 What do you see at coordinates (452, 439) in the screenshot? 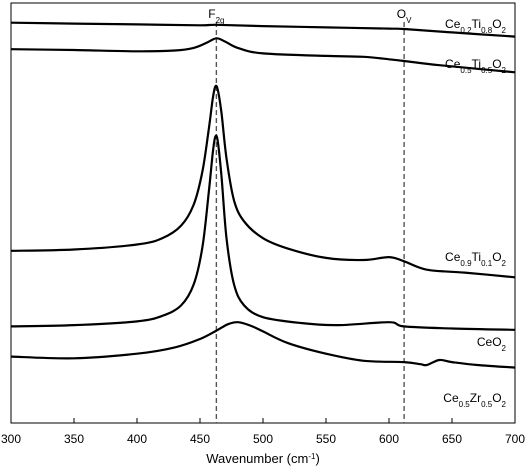
I see `x-tick-label-7: 650` at bounding box center [452, 439].